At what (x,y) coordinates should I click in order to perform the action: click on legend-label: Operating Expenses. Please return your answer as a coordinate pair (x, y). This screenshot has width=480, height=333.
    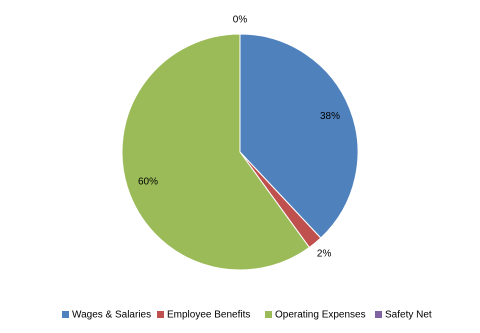
    Looking at the image, I should click on (320, 315).